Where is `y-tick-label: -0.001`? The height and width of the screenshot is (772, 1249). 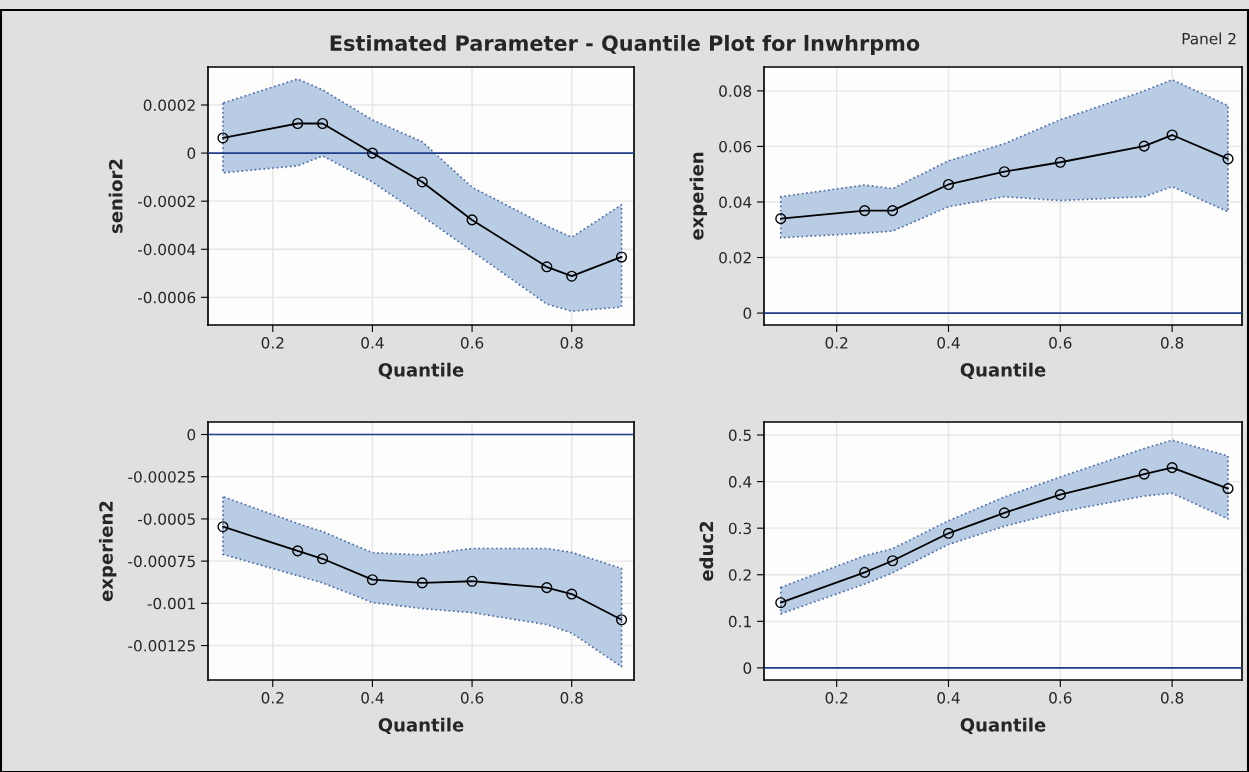 y-tick-label: -0.001 is located at coordinates (171, 603).